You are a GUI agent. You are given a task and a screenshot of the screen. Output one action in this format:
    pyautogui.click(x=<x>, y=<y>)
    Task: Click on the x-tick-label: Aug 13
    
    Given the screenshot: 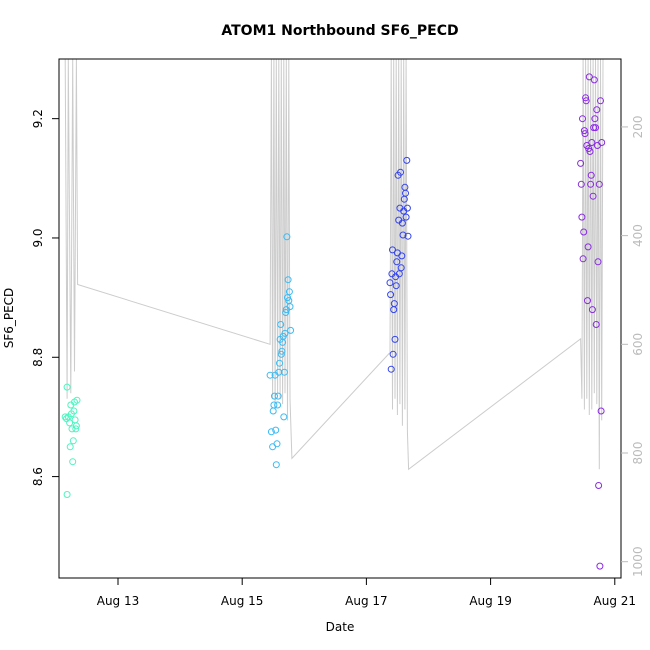 What is the action you would take?
    pyautogui.click(x=118, y=601)
    